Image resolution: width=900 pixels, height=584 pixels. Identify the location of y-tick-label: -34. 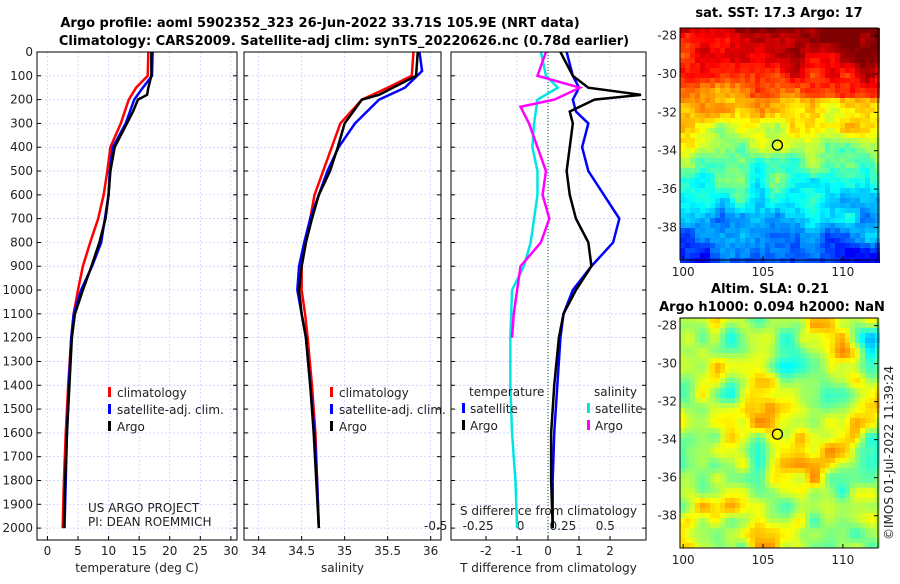
(667, 440).